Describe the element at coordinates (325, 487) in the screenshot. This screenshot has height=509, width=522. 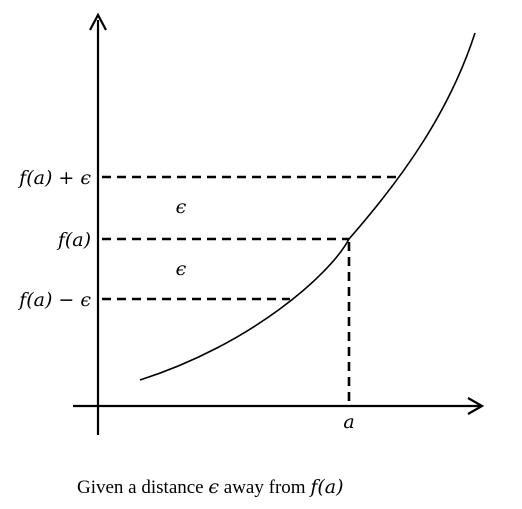
I see `caption-function: f(a)` at that location.